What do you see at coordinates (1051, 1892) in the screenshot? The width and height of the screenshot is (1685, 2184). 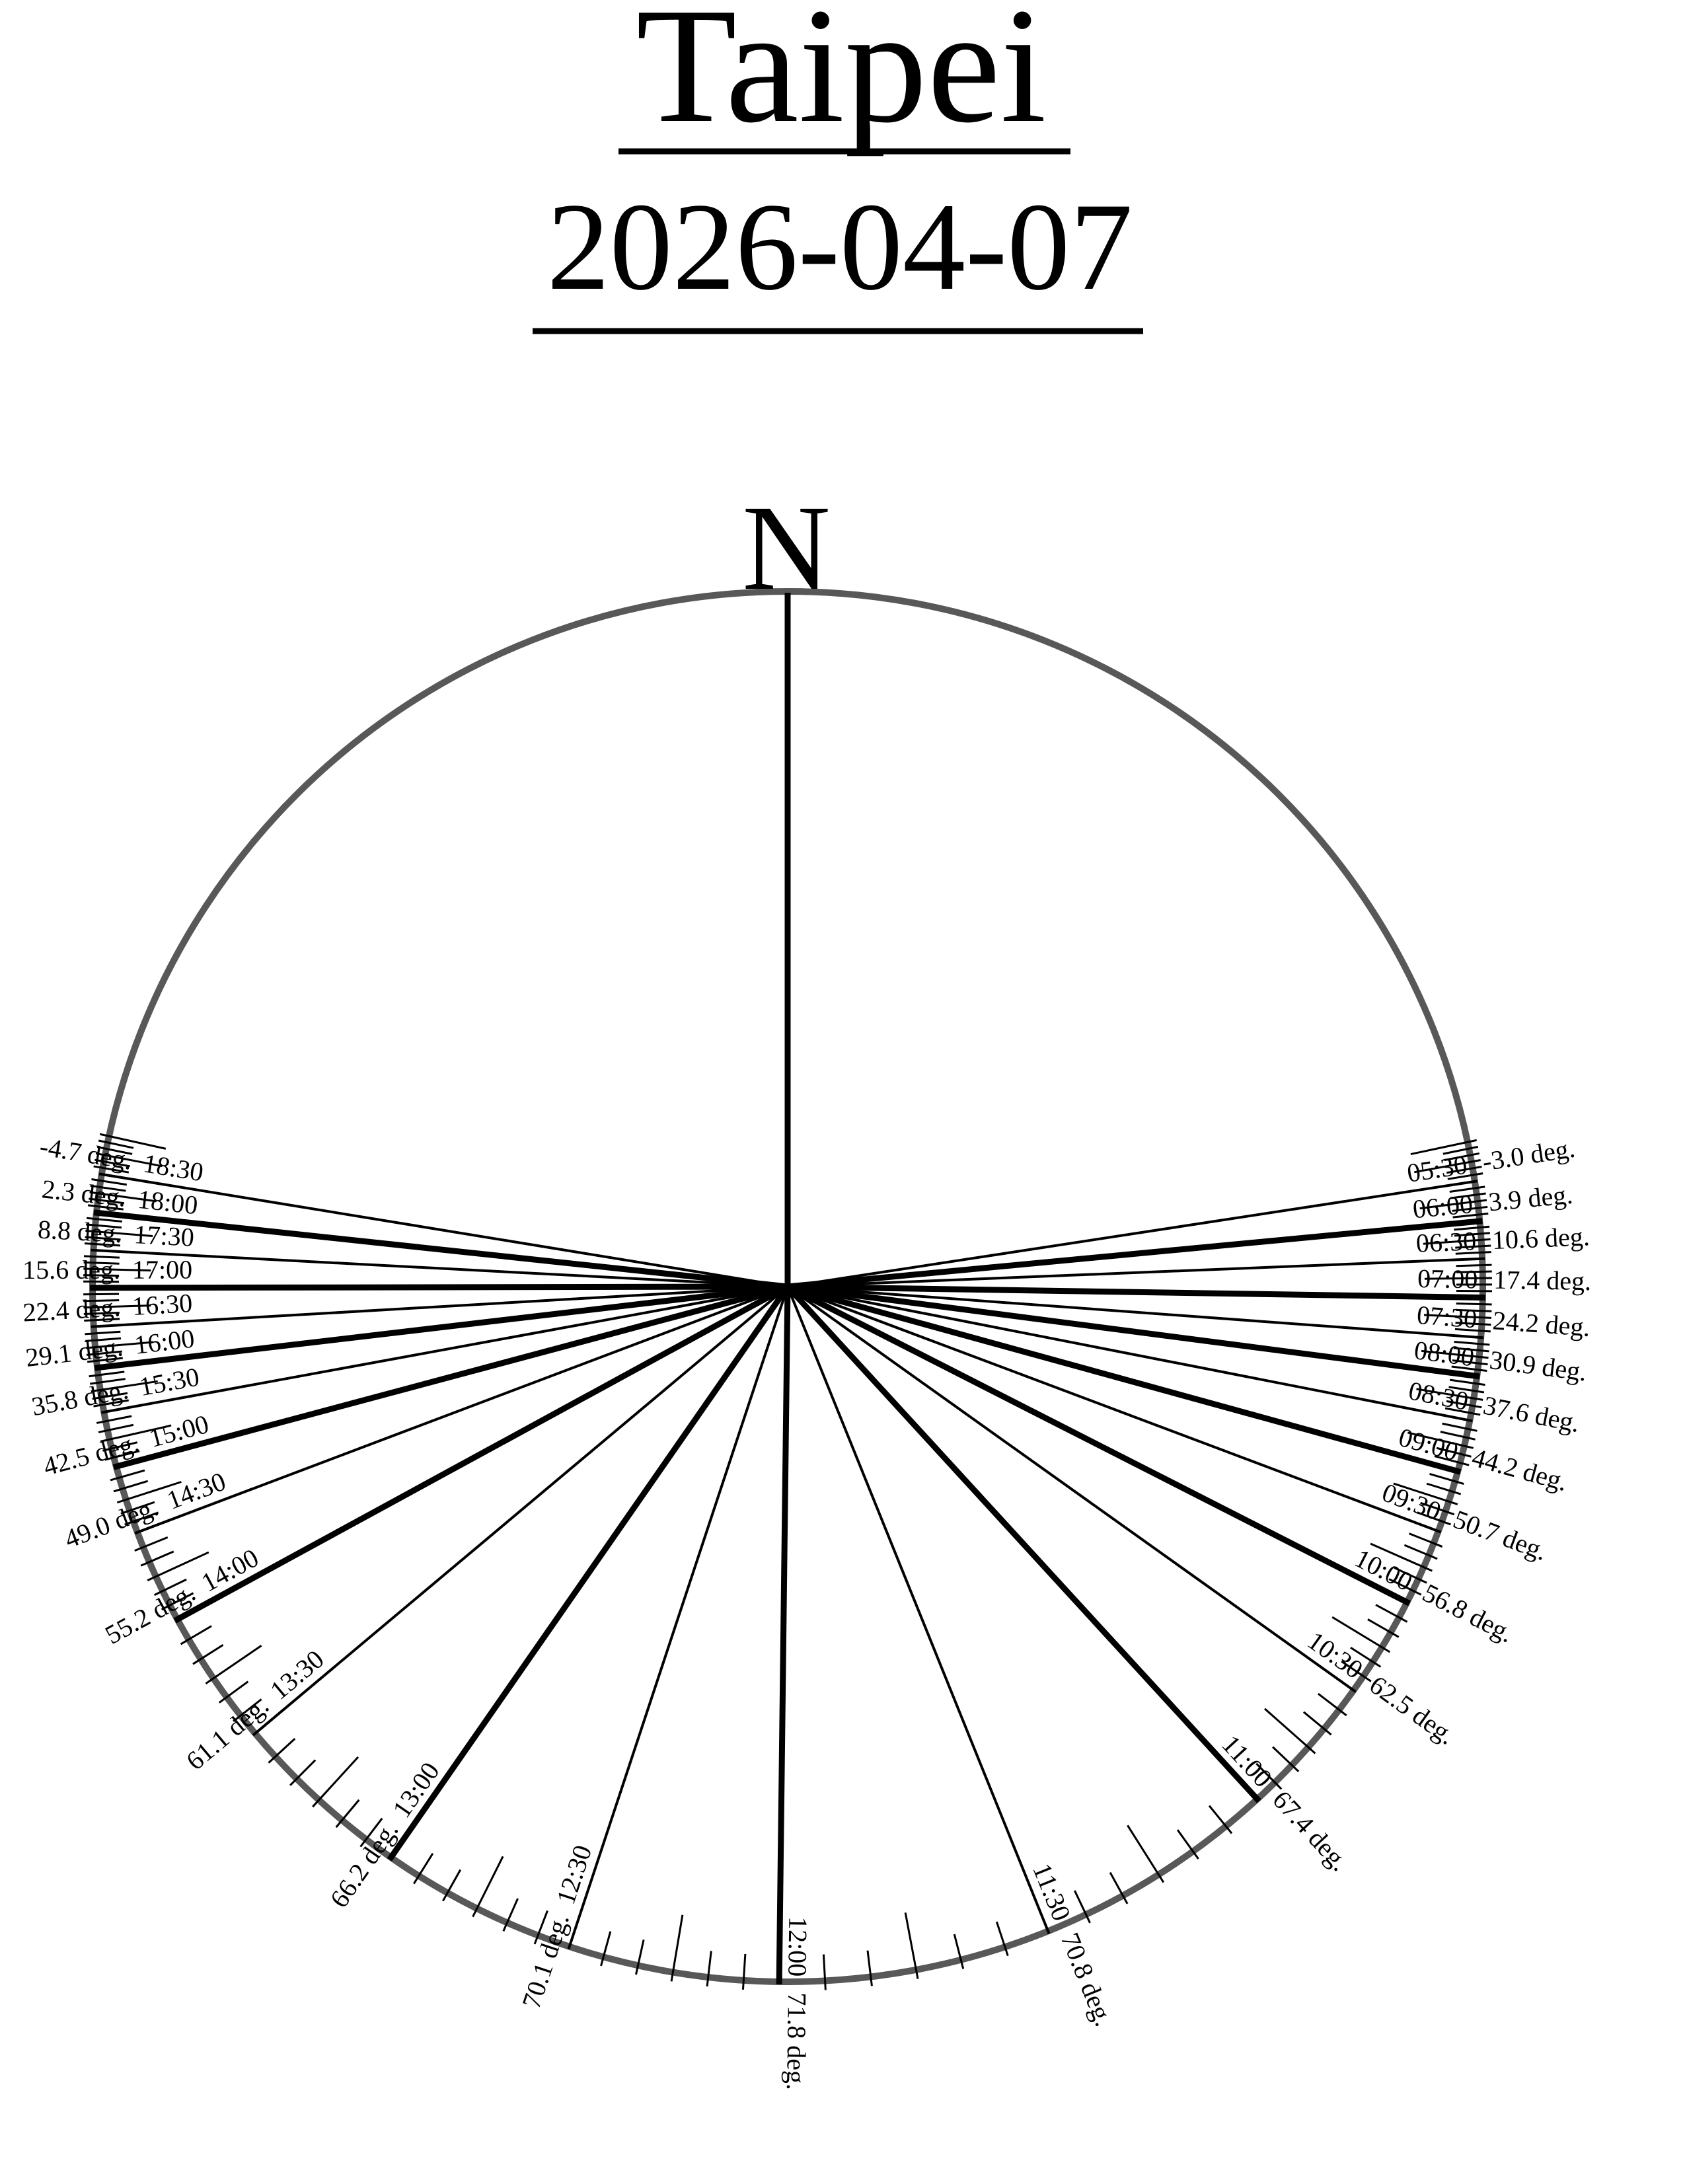 I see `time-label: 11:30` at bounding box center [1051, 1892].